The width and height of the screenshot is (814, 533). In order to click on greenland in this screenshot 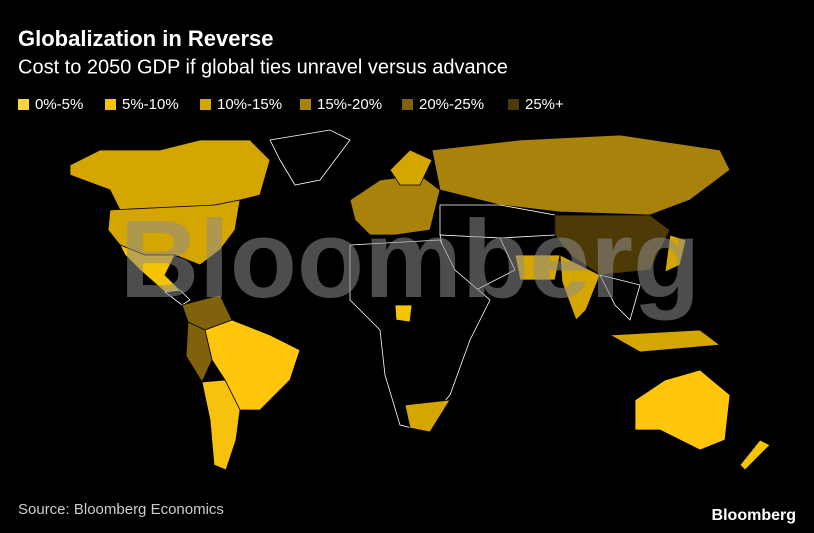, I will do `click(310, 157)`.